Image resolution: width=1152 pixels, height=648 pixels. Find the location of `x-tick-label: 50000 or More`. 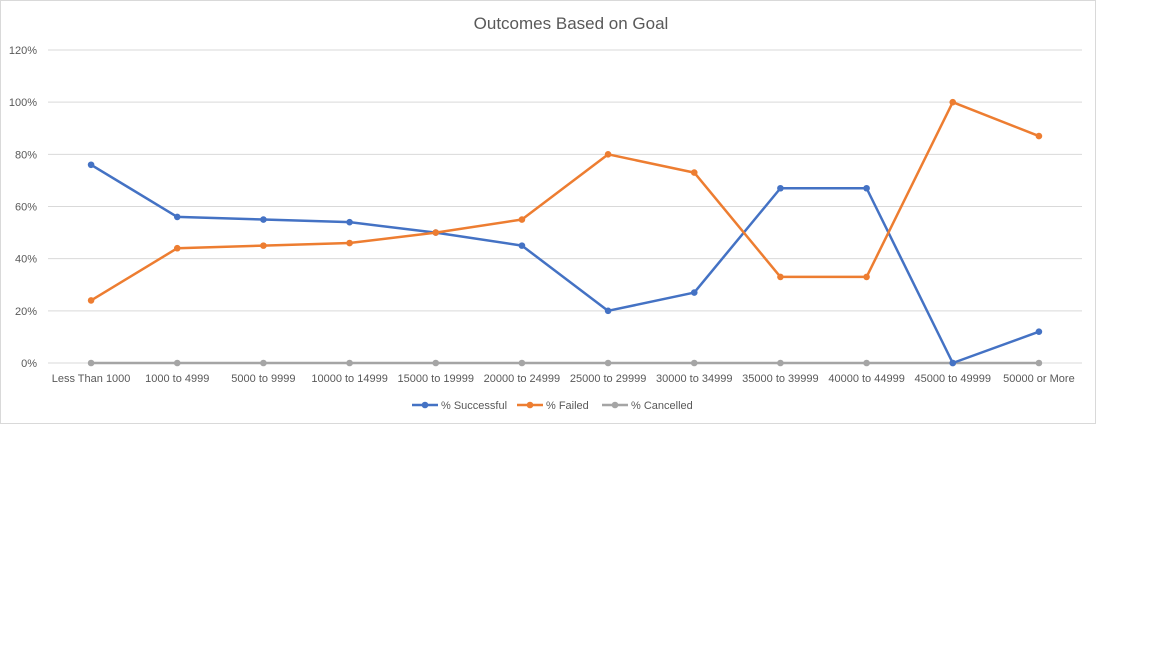

x-tick-label: 50000 or More is located at coordinates (1039, 379).